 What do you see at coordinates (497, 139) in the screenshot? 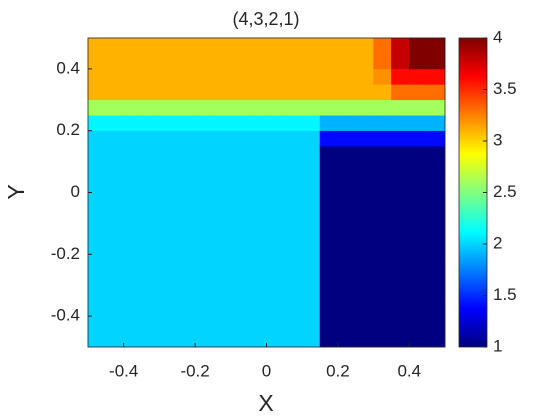
I see `colorbar-tick-label: 3` at bounding box center [497, 139].